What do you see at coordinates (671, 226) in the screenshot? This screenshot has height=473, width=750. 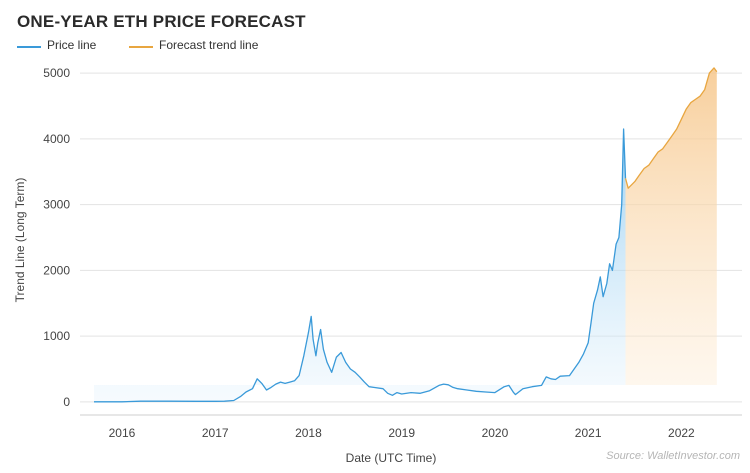 I see `series-area-forecast-trend-line` at bounding box center [671, 226].